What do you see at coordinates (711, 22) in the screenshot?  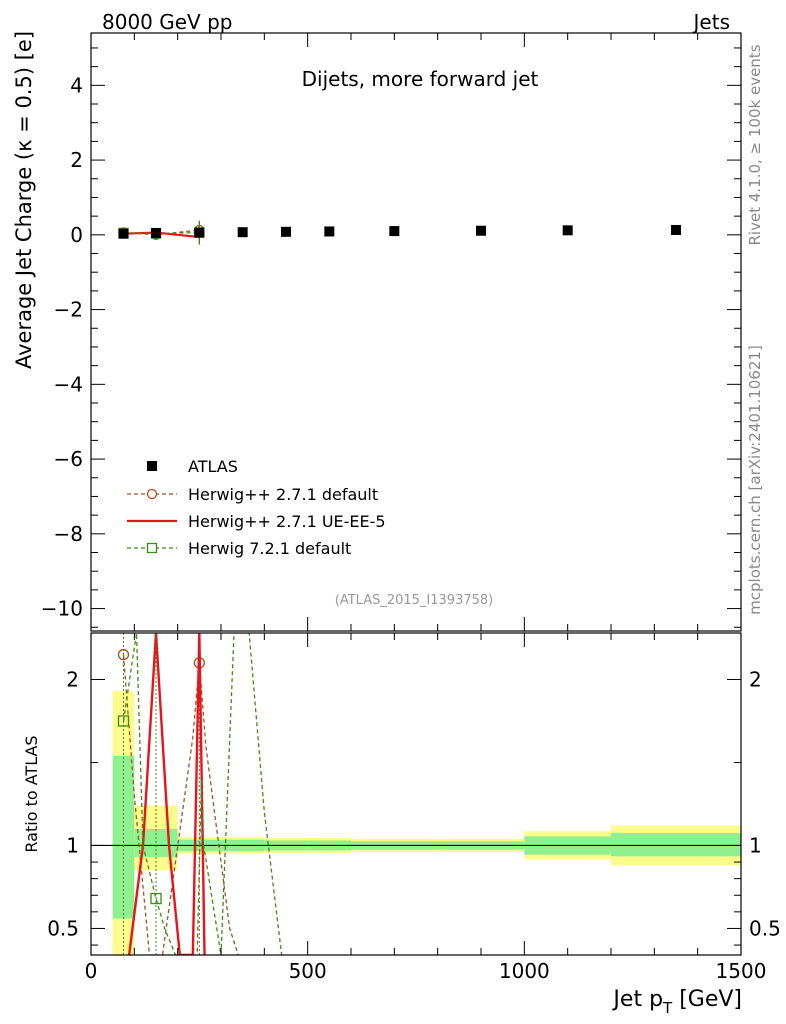 I see `header-process-label: Jets` at bounding box center [711, 22].